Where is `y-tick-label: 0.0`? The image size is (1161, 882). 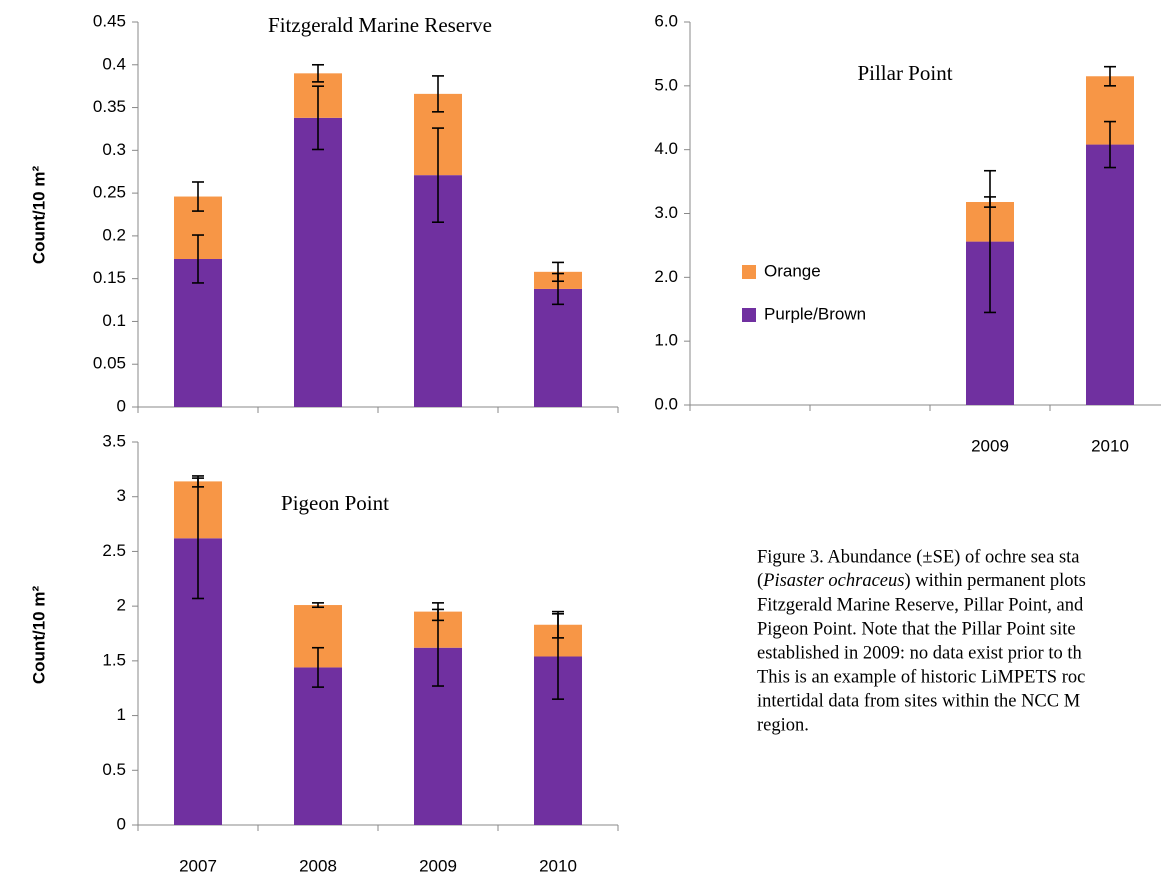 y-tick-label: 0.0 is located at coordinates (666, 403).